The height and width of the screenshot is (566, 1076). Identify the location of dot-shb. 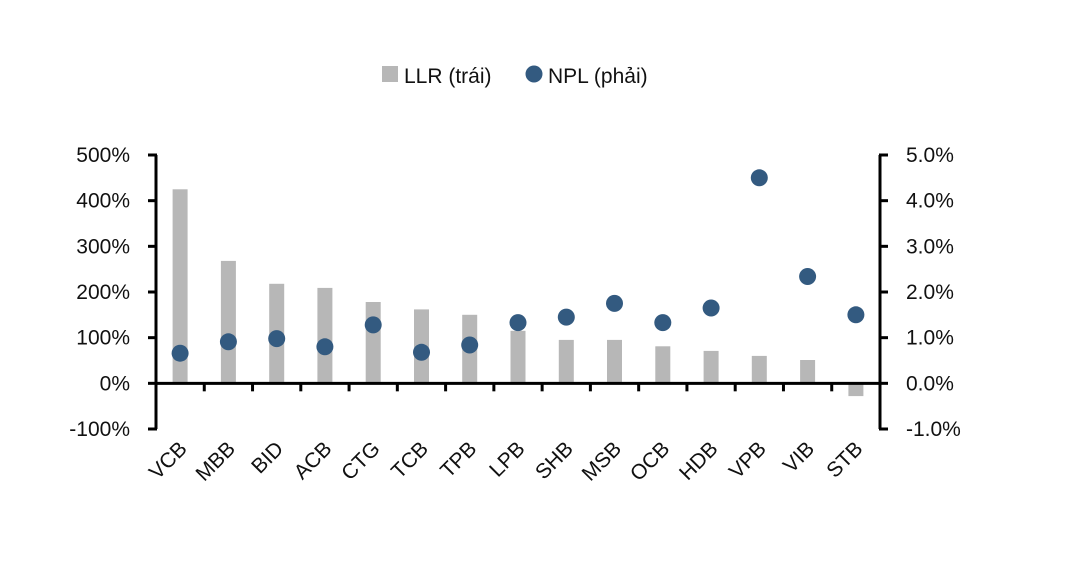
(566, 317).